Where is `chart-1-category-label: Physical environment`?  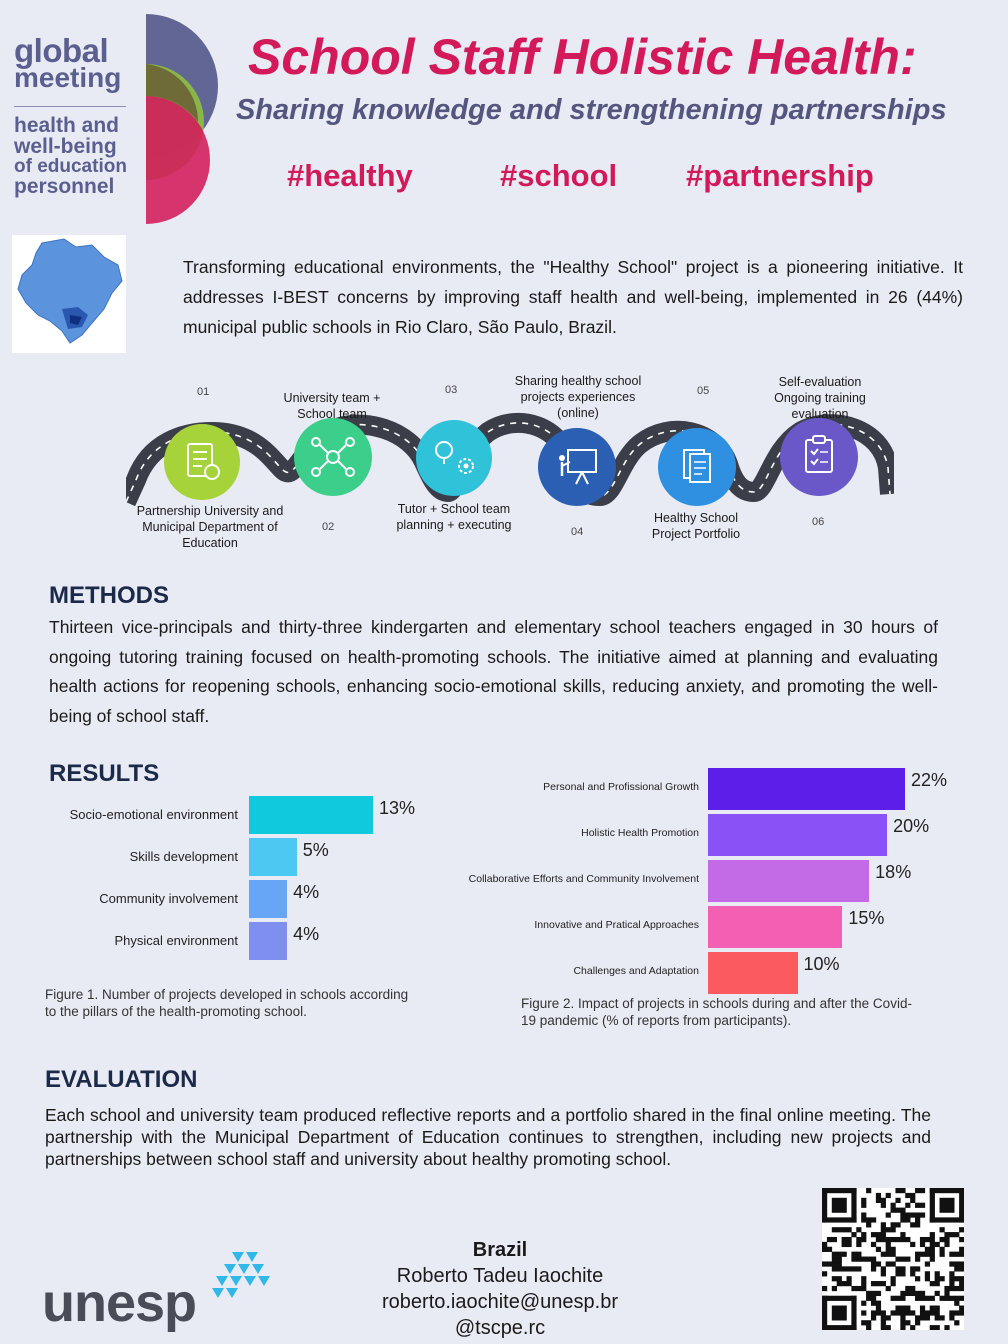
chart-1-category-label: Physical environment is located at coordinates (176, 940).